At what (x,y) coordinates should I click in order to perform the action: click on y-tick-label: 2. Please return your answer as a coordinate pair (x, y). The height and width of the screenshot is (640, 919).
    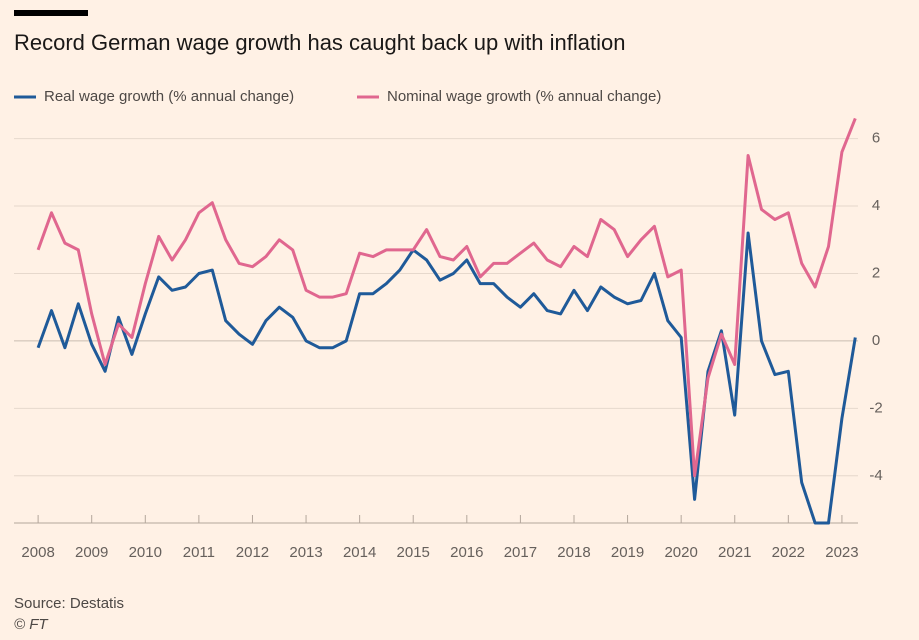
    Looking at the image, I should click on (876, 272).